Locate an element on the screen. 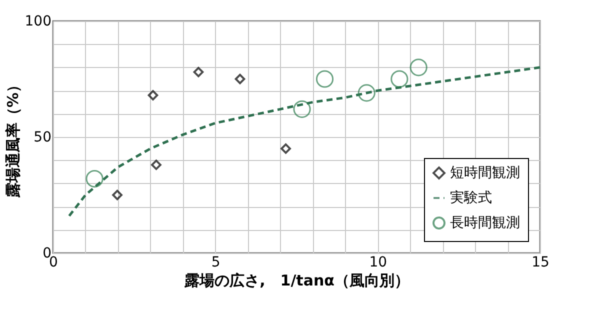  x-tick-label: 10 is located at coordinates (378, 262).